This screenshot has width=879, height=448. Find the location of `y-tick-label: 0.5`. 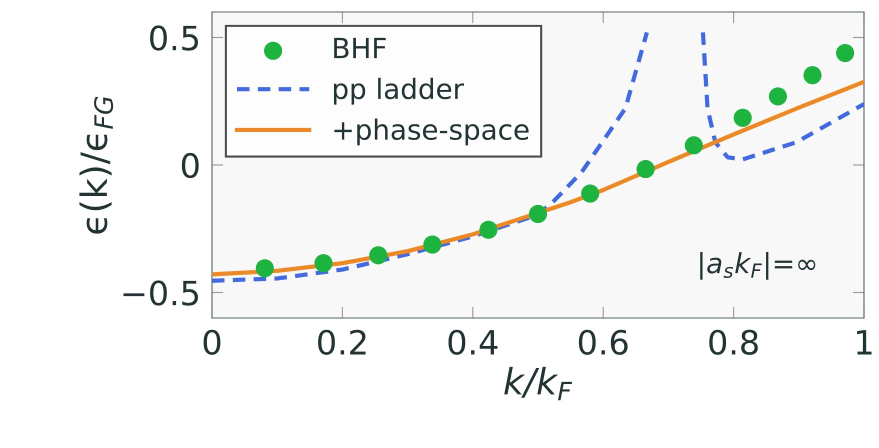

y-tick-label: 0.5 is located at coordinates (174, 38).